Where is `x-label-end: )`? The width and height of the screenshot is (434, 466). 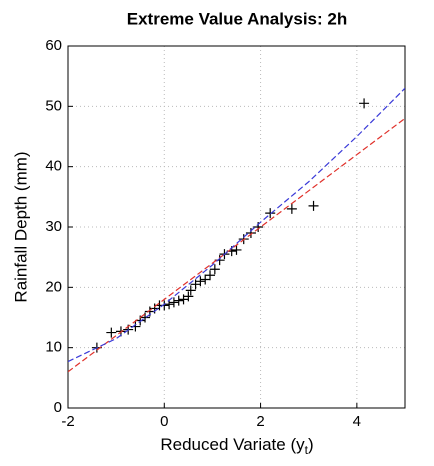 x-label-end: ) is located at coordinates (311, 444).